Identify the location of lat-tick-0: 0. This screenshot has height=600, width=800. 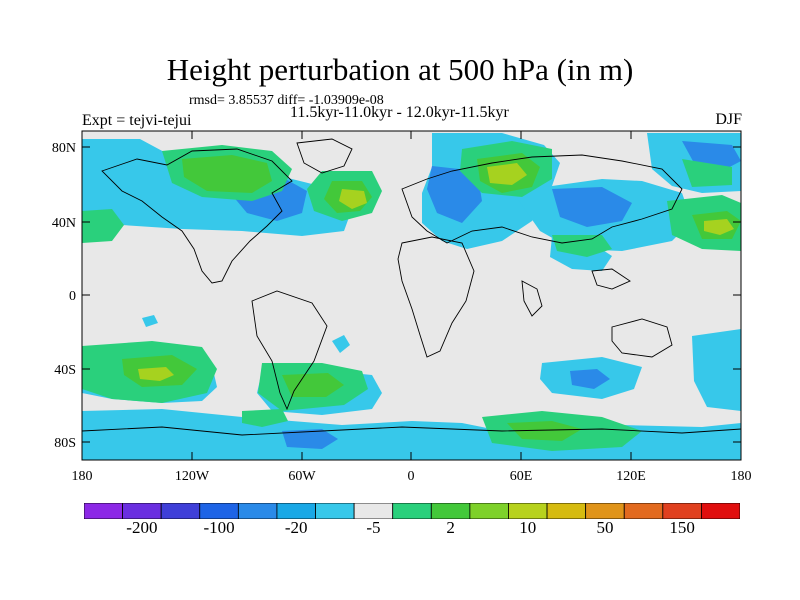
(72, 296).